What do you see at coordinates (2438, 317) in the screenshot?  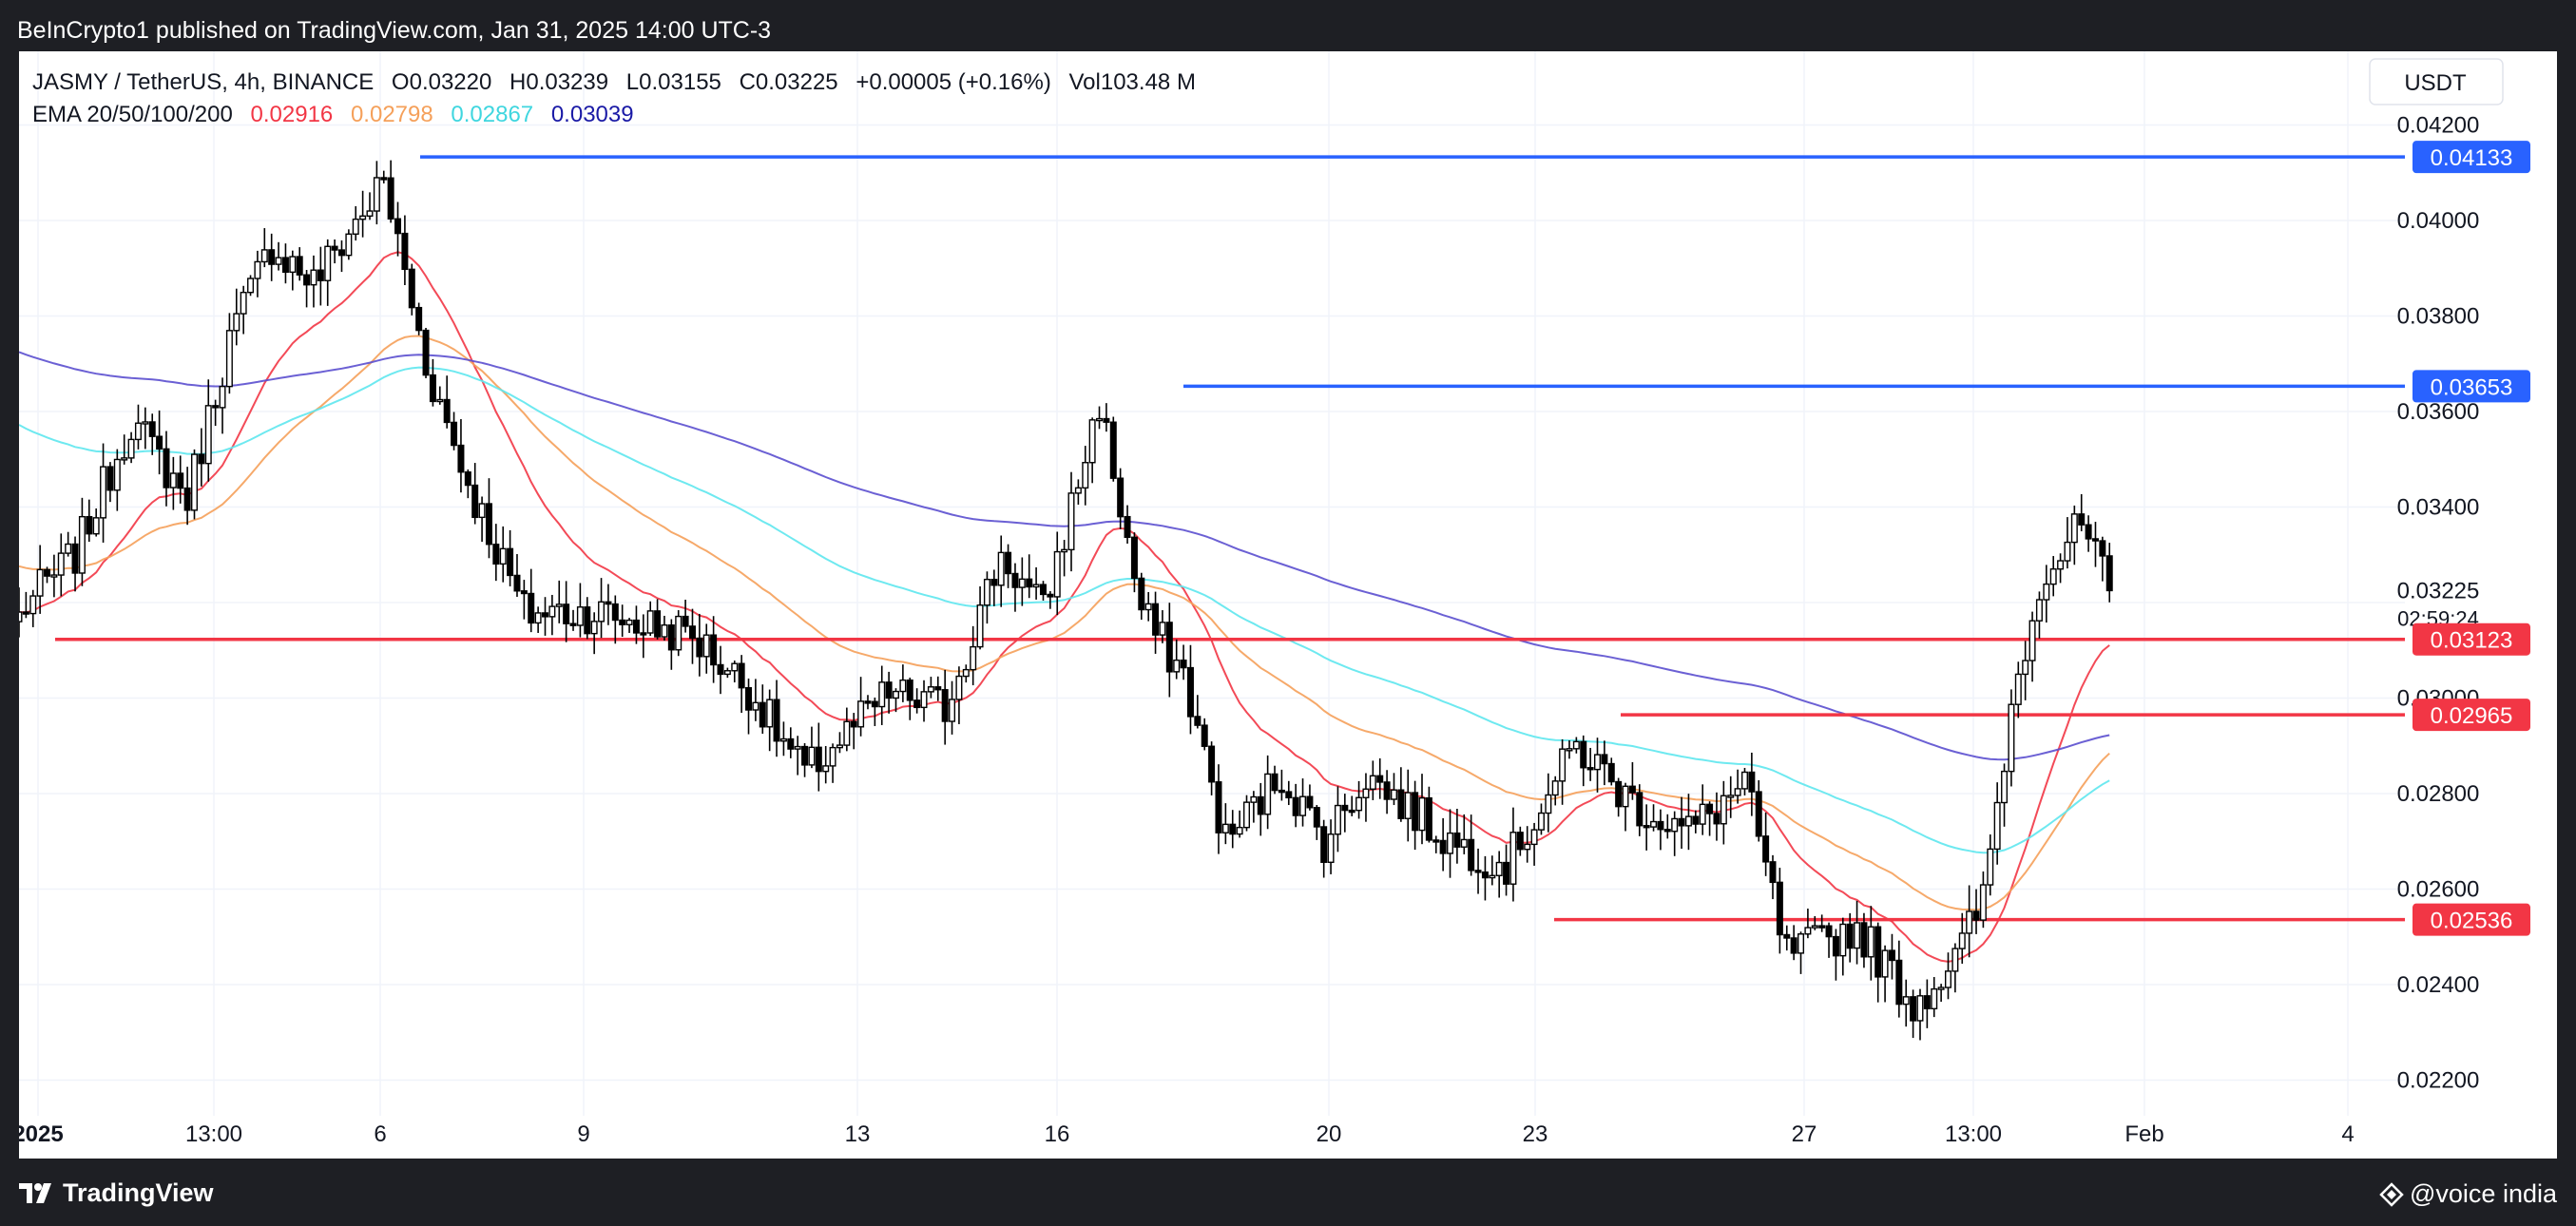 I see `price-tick-label: 0.03800` at bounding box center [2438, 317].